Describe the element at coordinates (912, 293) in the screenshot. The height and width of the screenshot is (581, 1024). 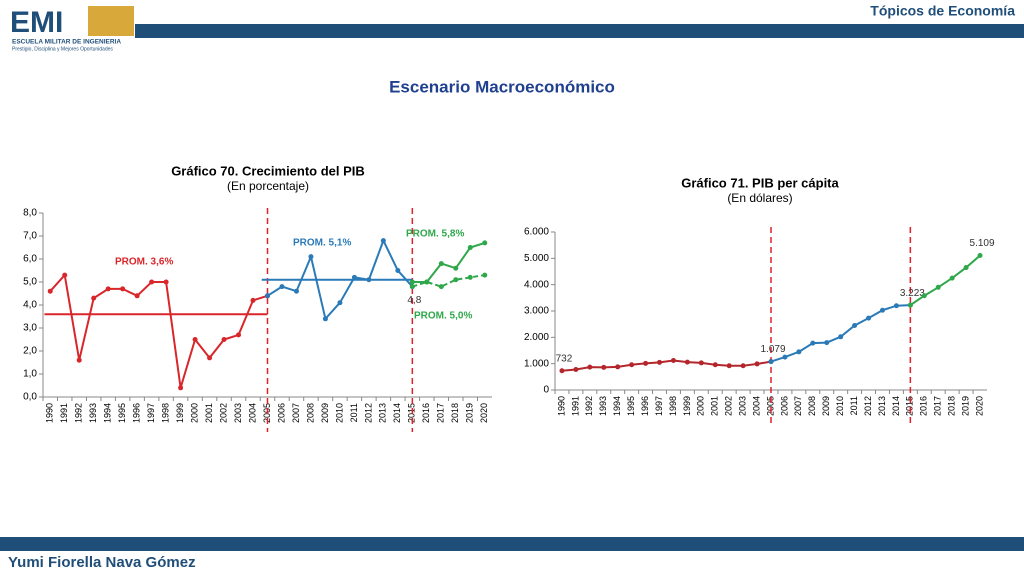
I see `value-label: 3.223` at that location.